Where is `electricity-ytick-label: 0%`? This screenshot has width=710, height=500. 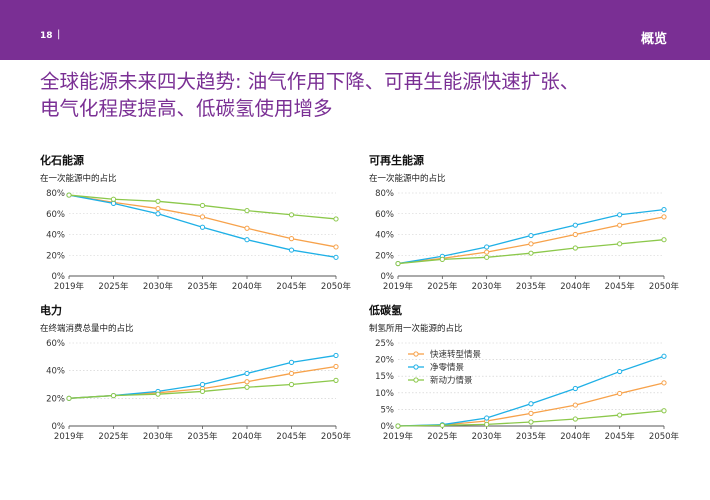
electricity-ytick-label: 0% is located at coordinates (59, 427).